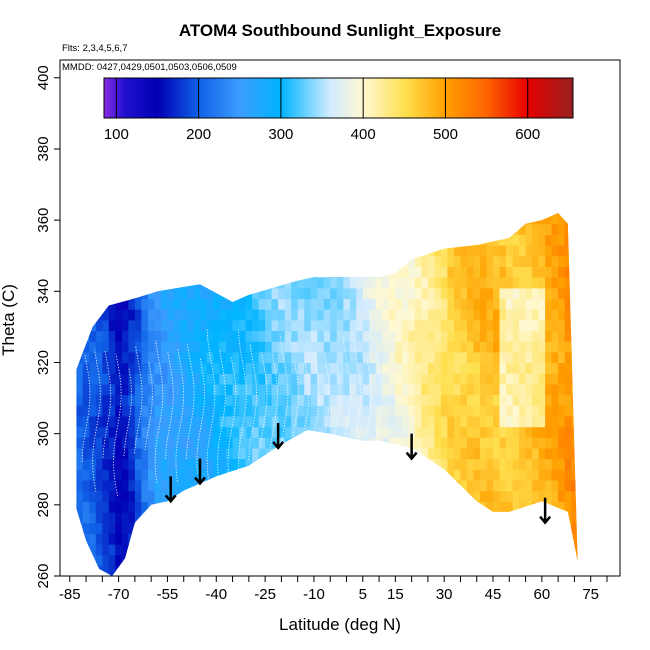  What do you see at coordinates (590, 594) in the screenshot?
I see `x-tick-label: 75` at bounding box center [590, 594].